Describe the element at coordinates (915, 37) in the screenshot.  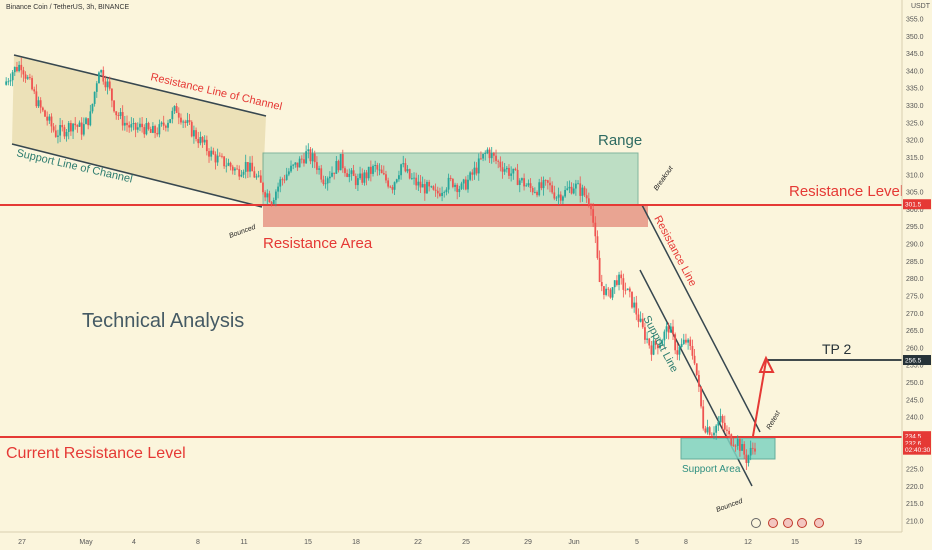
I see `price-tick-label: 350.0` at that location.